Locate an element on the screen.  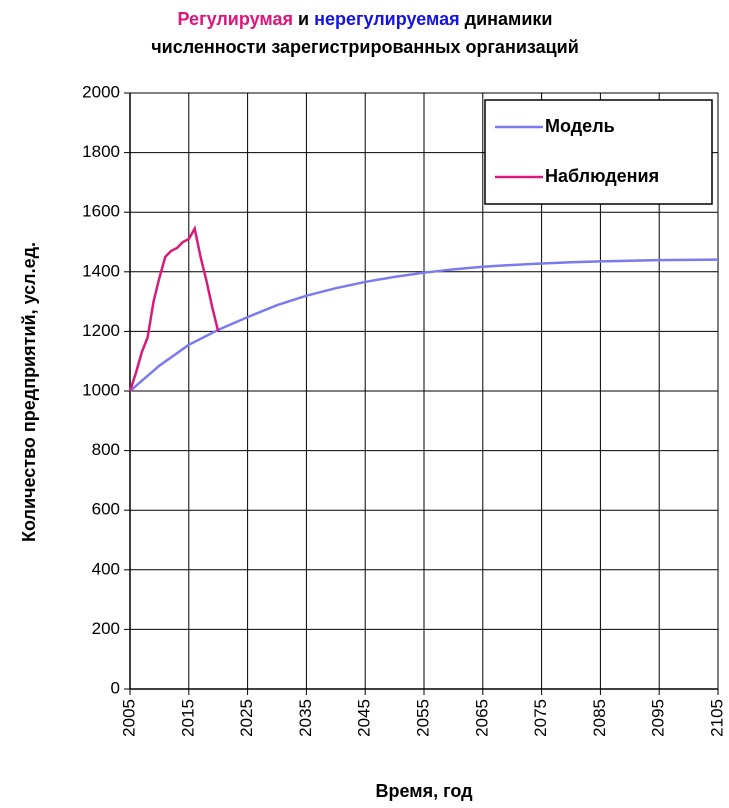
x-tick-label: 2095 is located at coordinates (658, 718).